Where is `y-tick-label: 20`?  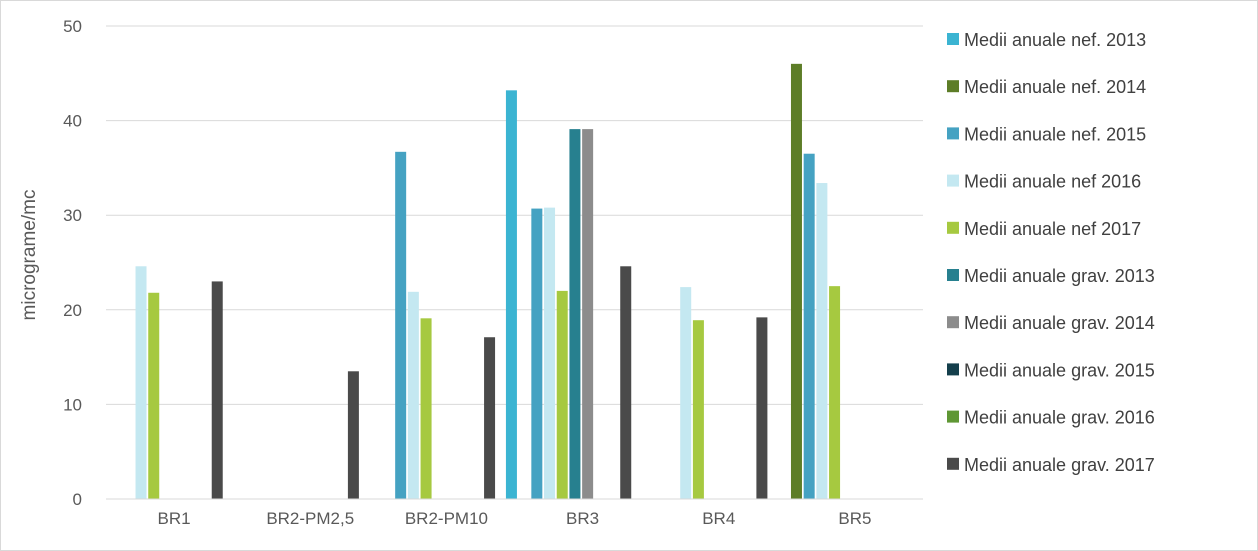 y-tick-label: 20 is located at coordinates (72, 310).